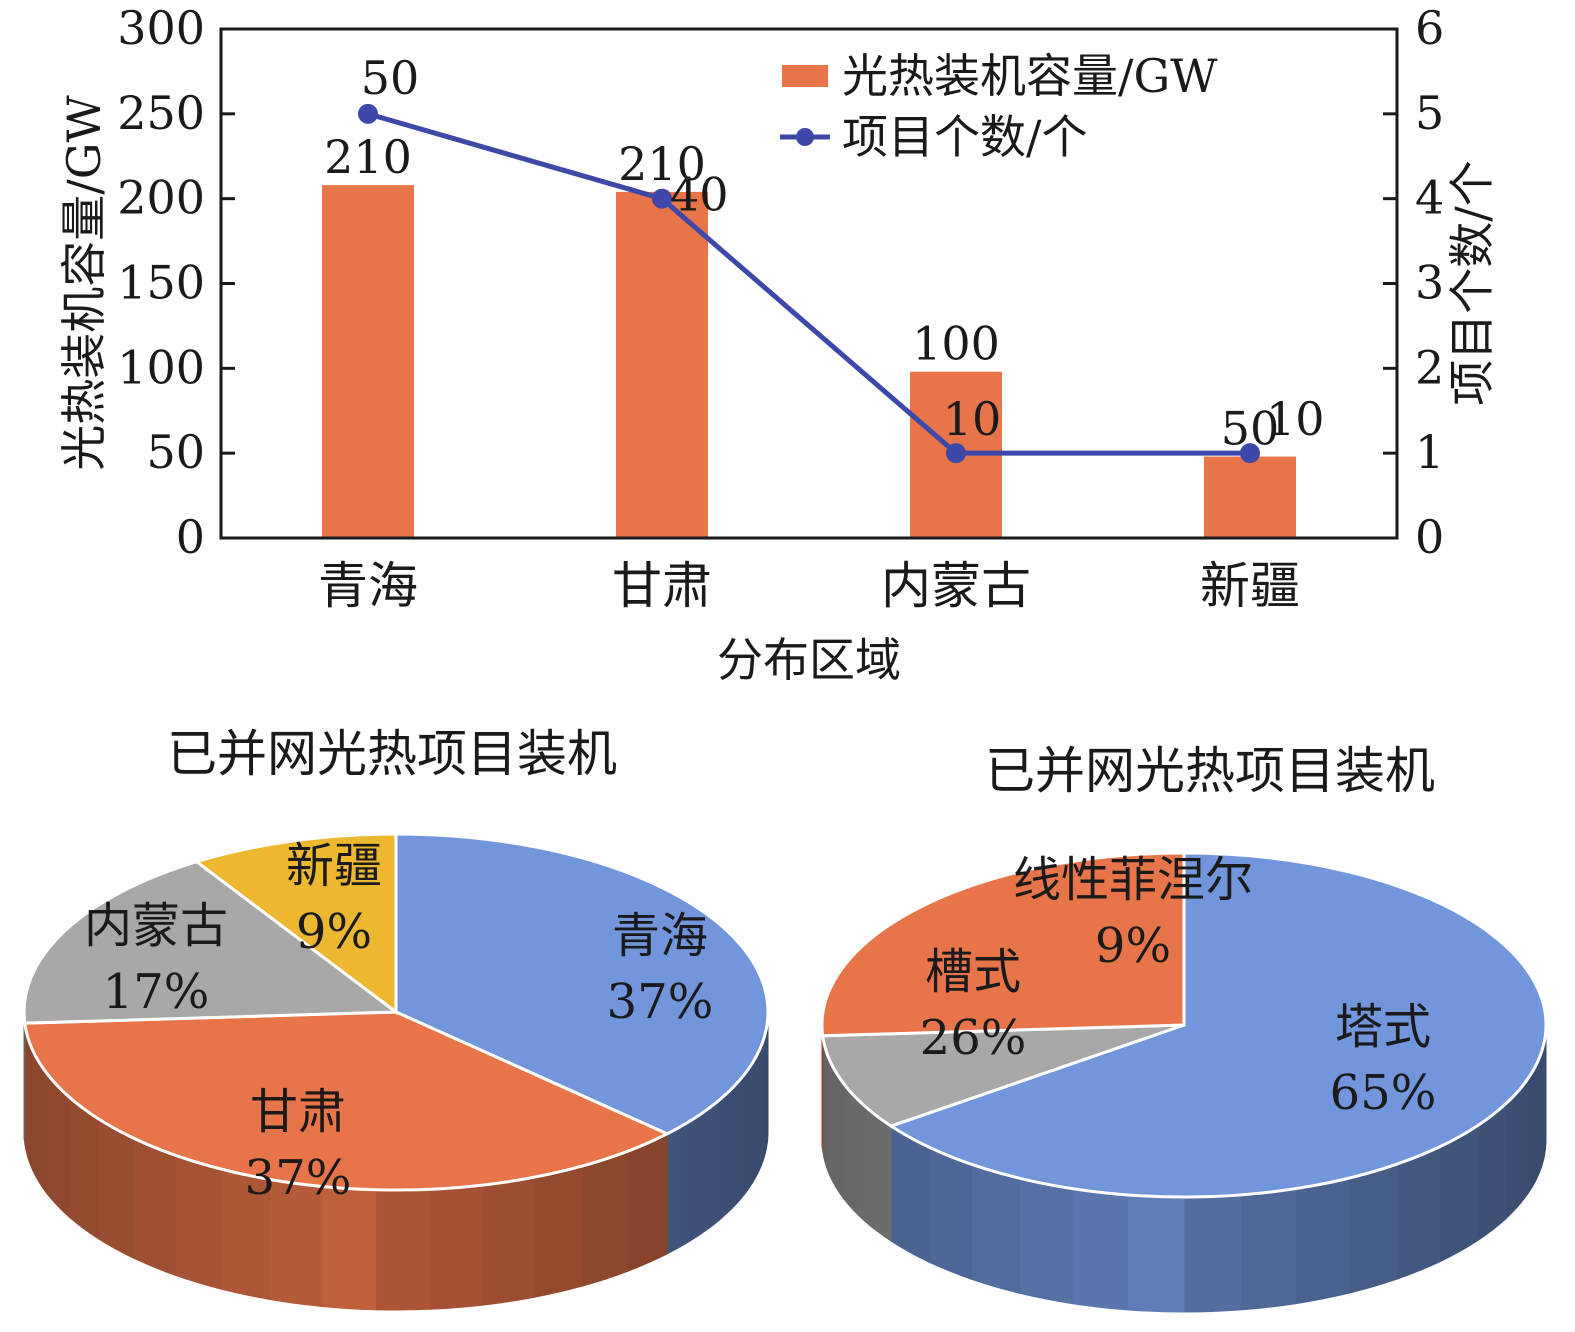  I want to click on right-tick-label: 6, so click(1429, 28).